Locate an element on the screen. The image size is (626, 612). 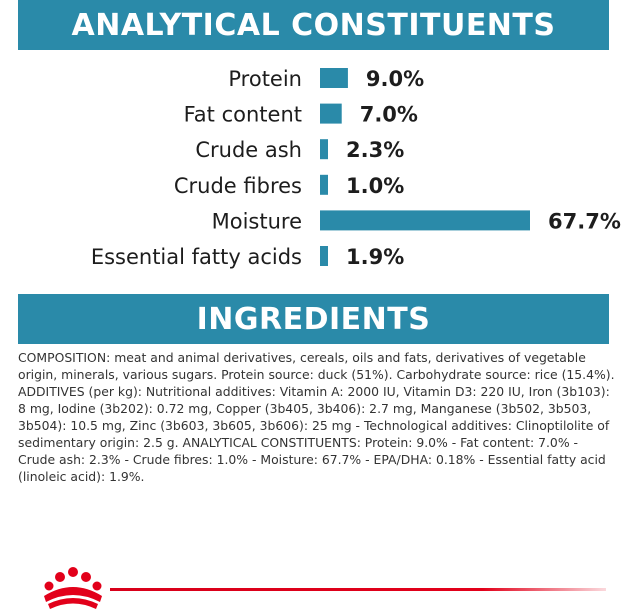
value-label: 9.0% is located at coordinates (395, 79).